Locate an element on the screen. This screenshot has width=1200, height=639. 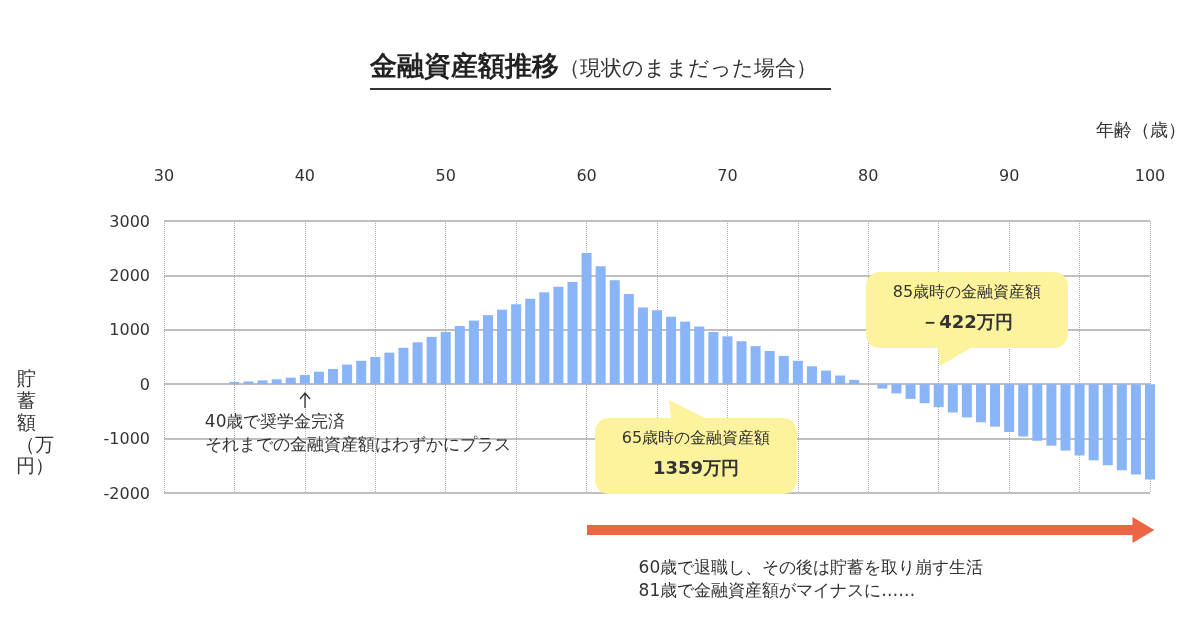
annotation: 1359万円 is located at coordinates (696, 468).